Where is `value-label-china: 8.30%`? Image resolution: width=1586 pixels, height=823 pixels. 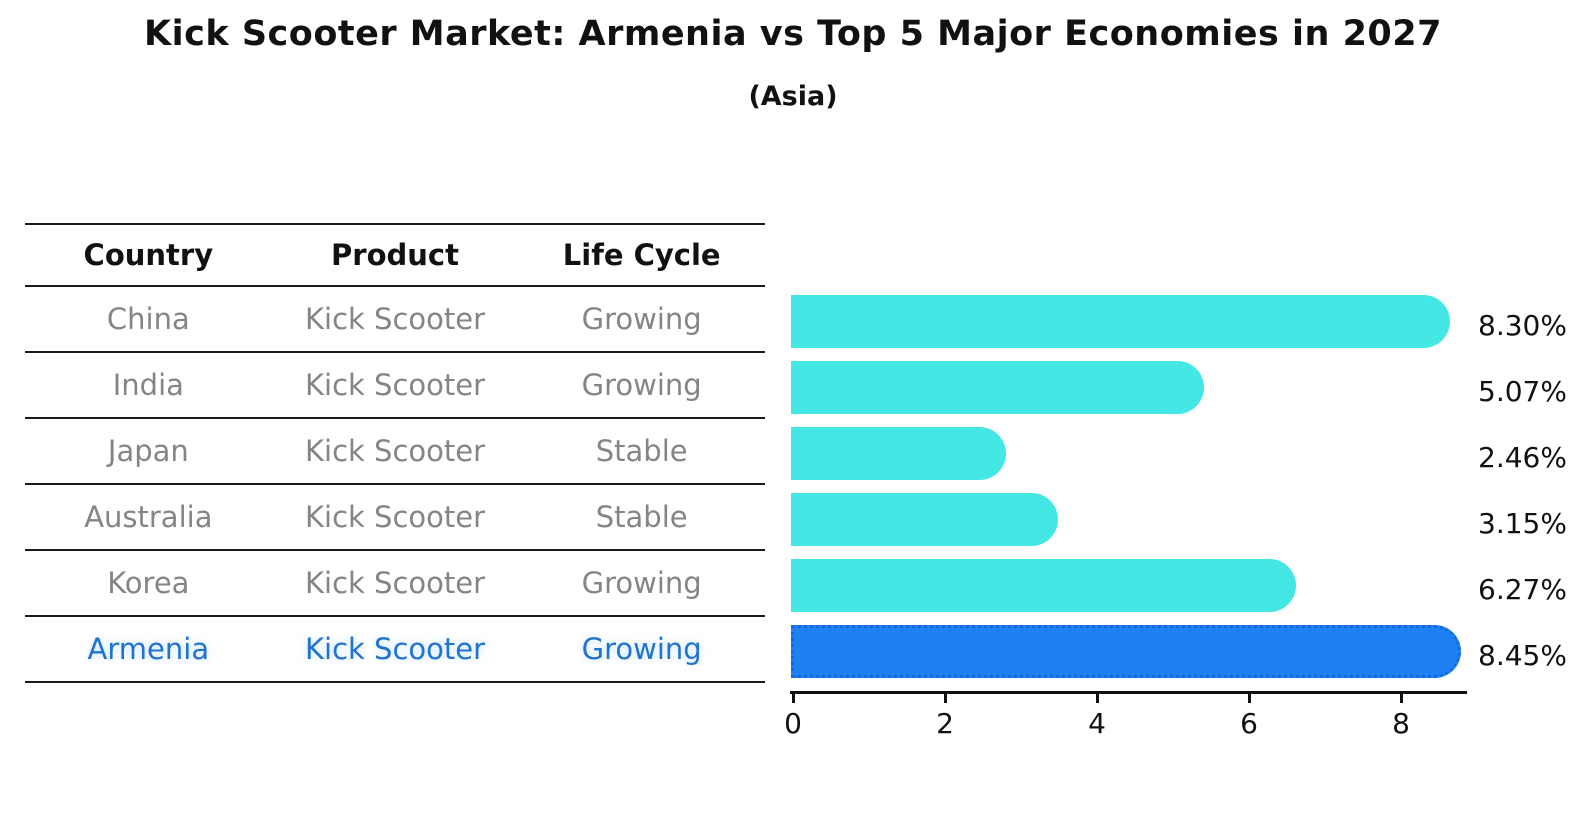
value-label-china: 8.30% is located at coordinates (1522, 325).